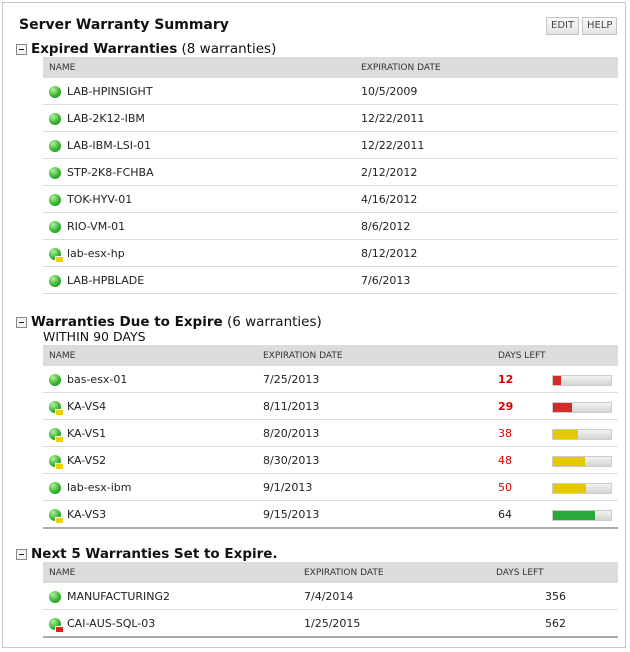 Image resolution: width=630 pixels, height=652 pixels. I want to click on expiration-date: 10/5/2009, so click(389, 91).